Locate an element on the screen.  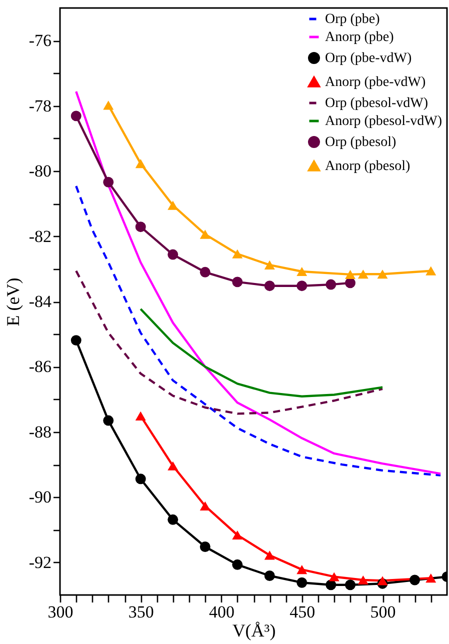
x-tick-label: 300 is located at coordinates (61, 612).